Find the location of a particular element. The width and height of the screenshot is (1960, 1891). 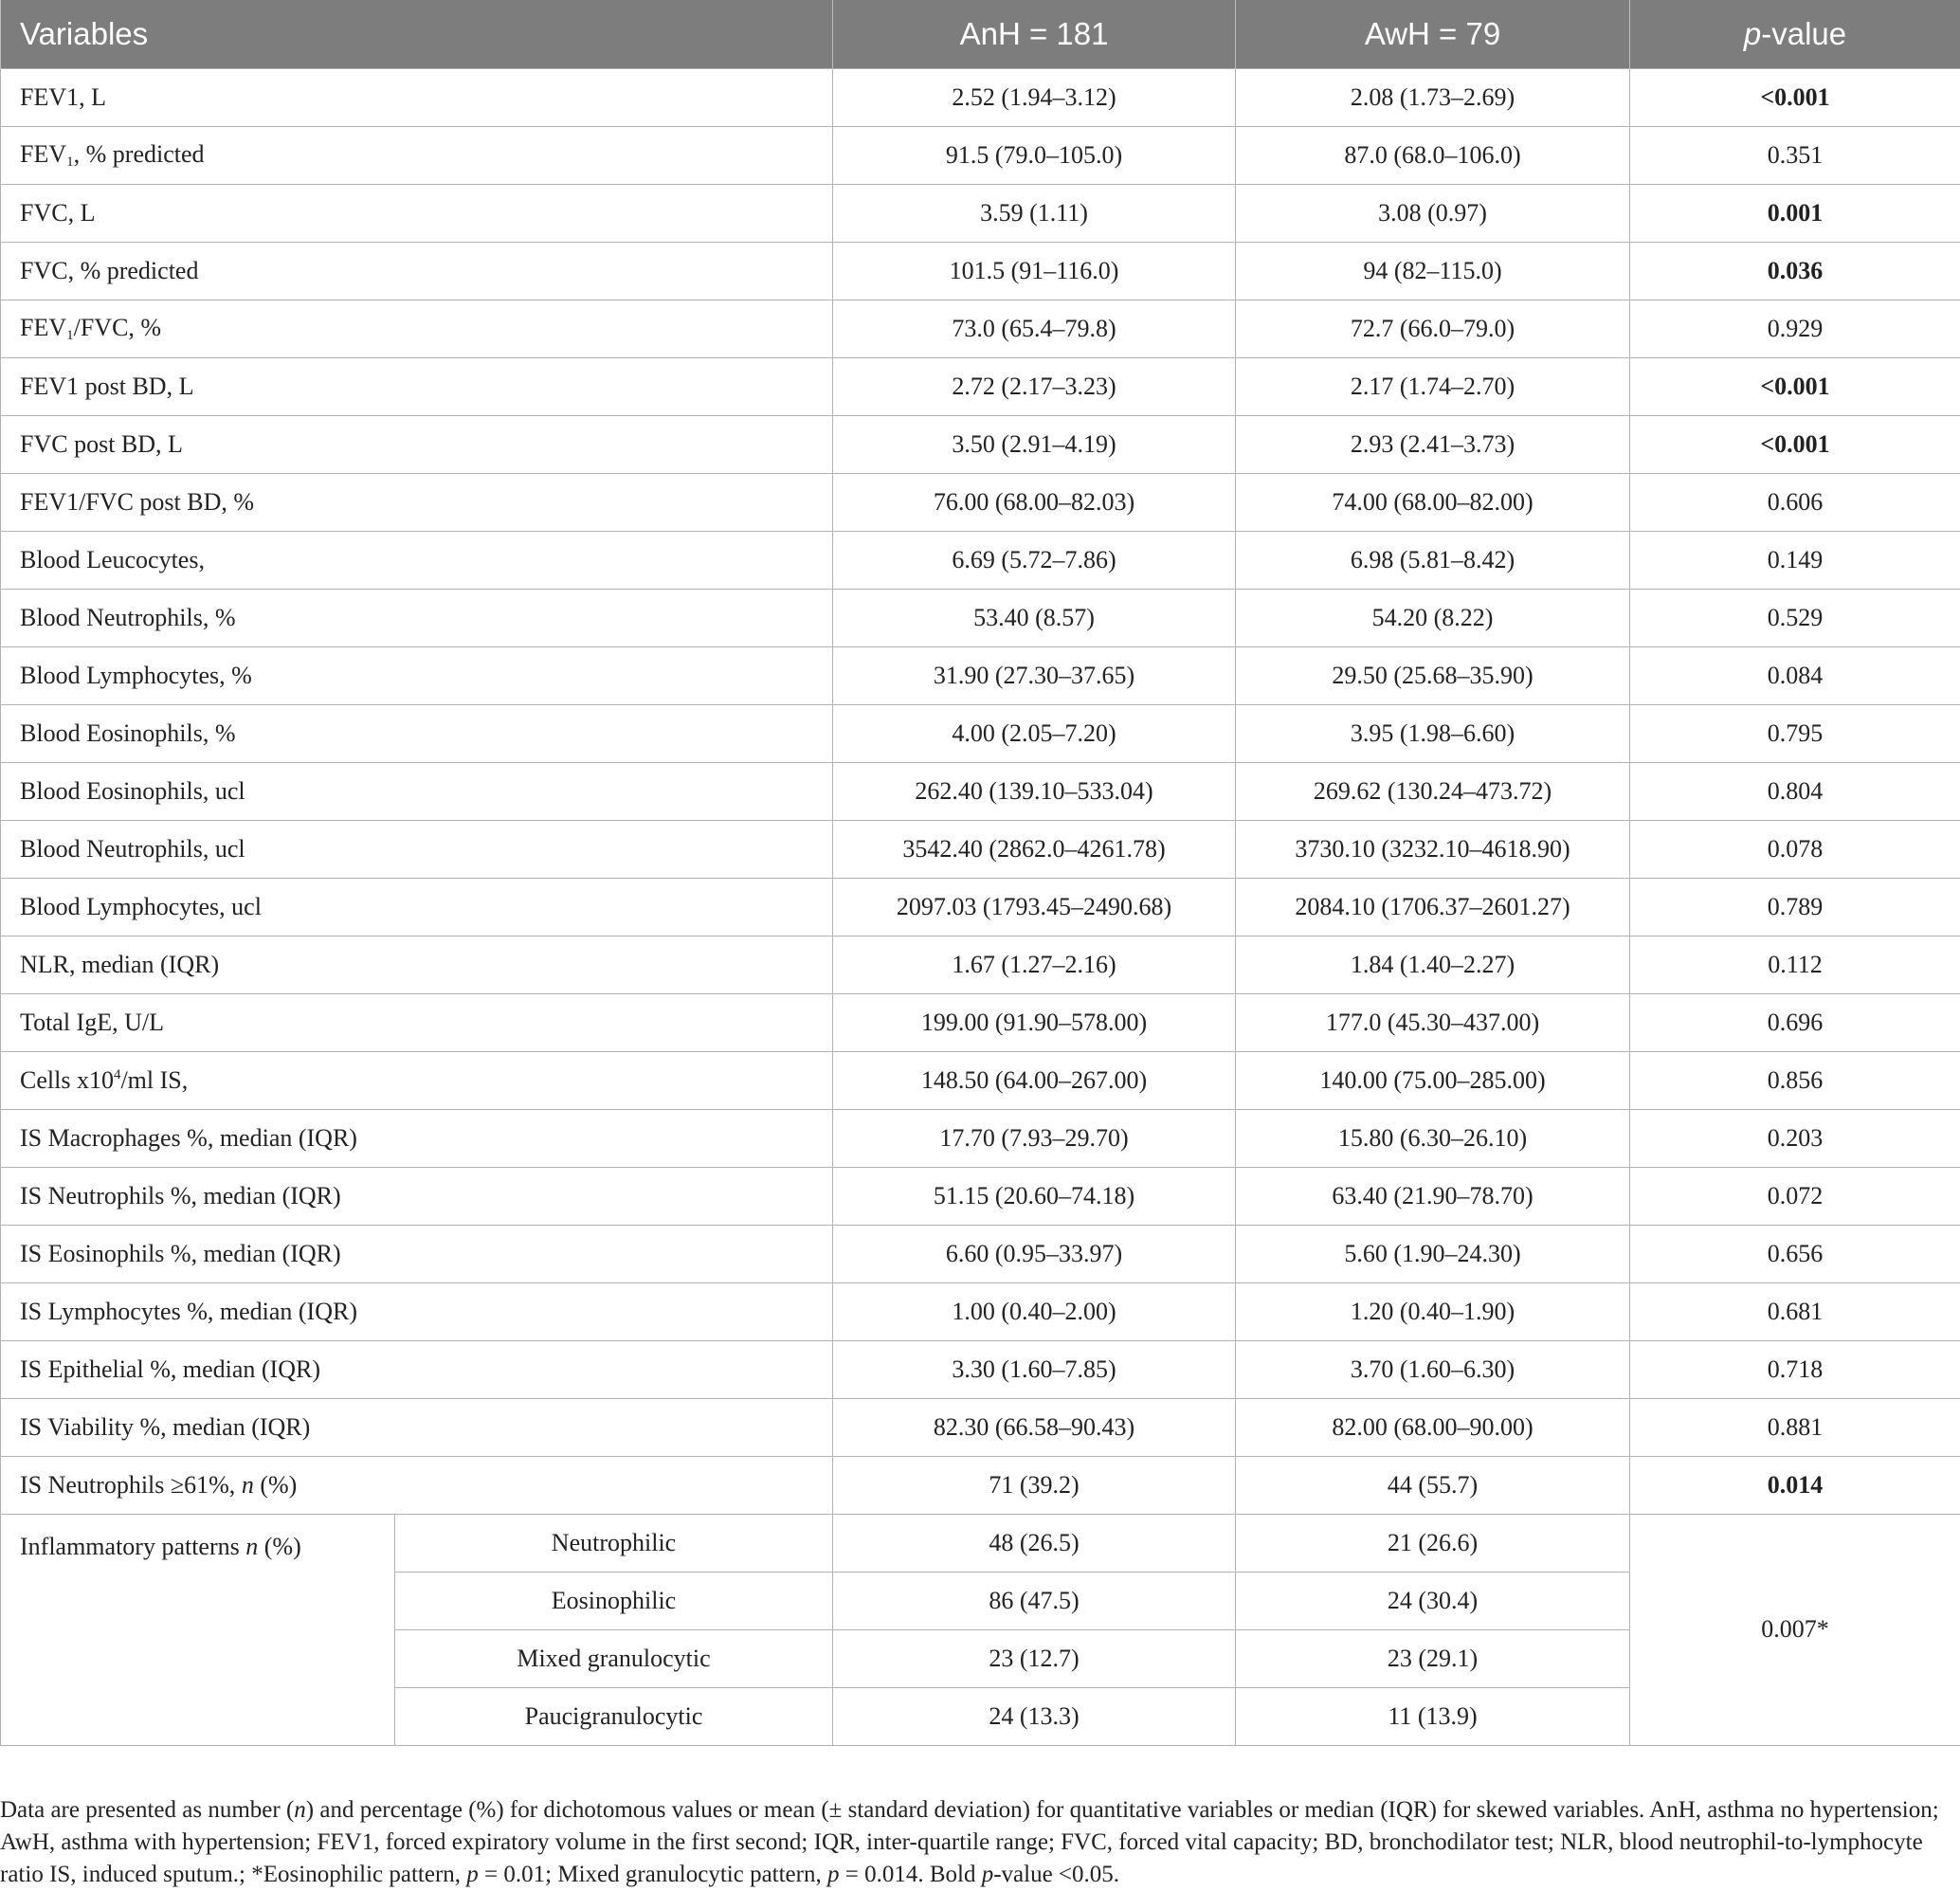

row-awh-value: 3.08 (0.97) is located at coordinates (1433, 214).